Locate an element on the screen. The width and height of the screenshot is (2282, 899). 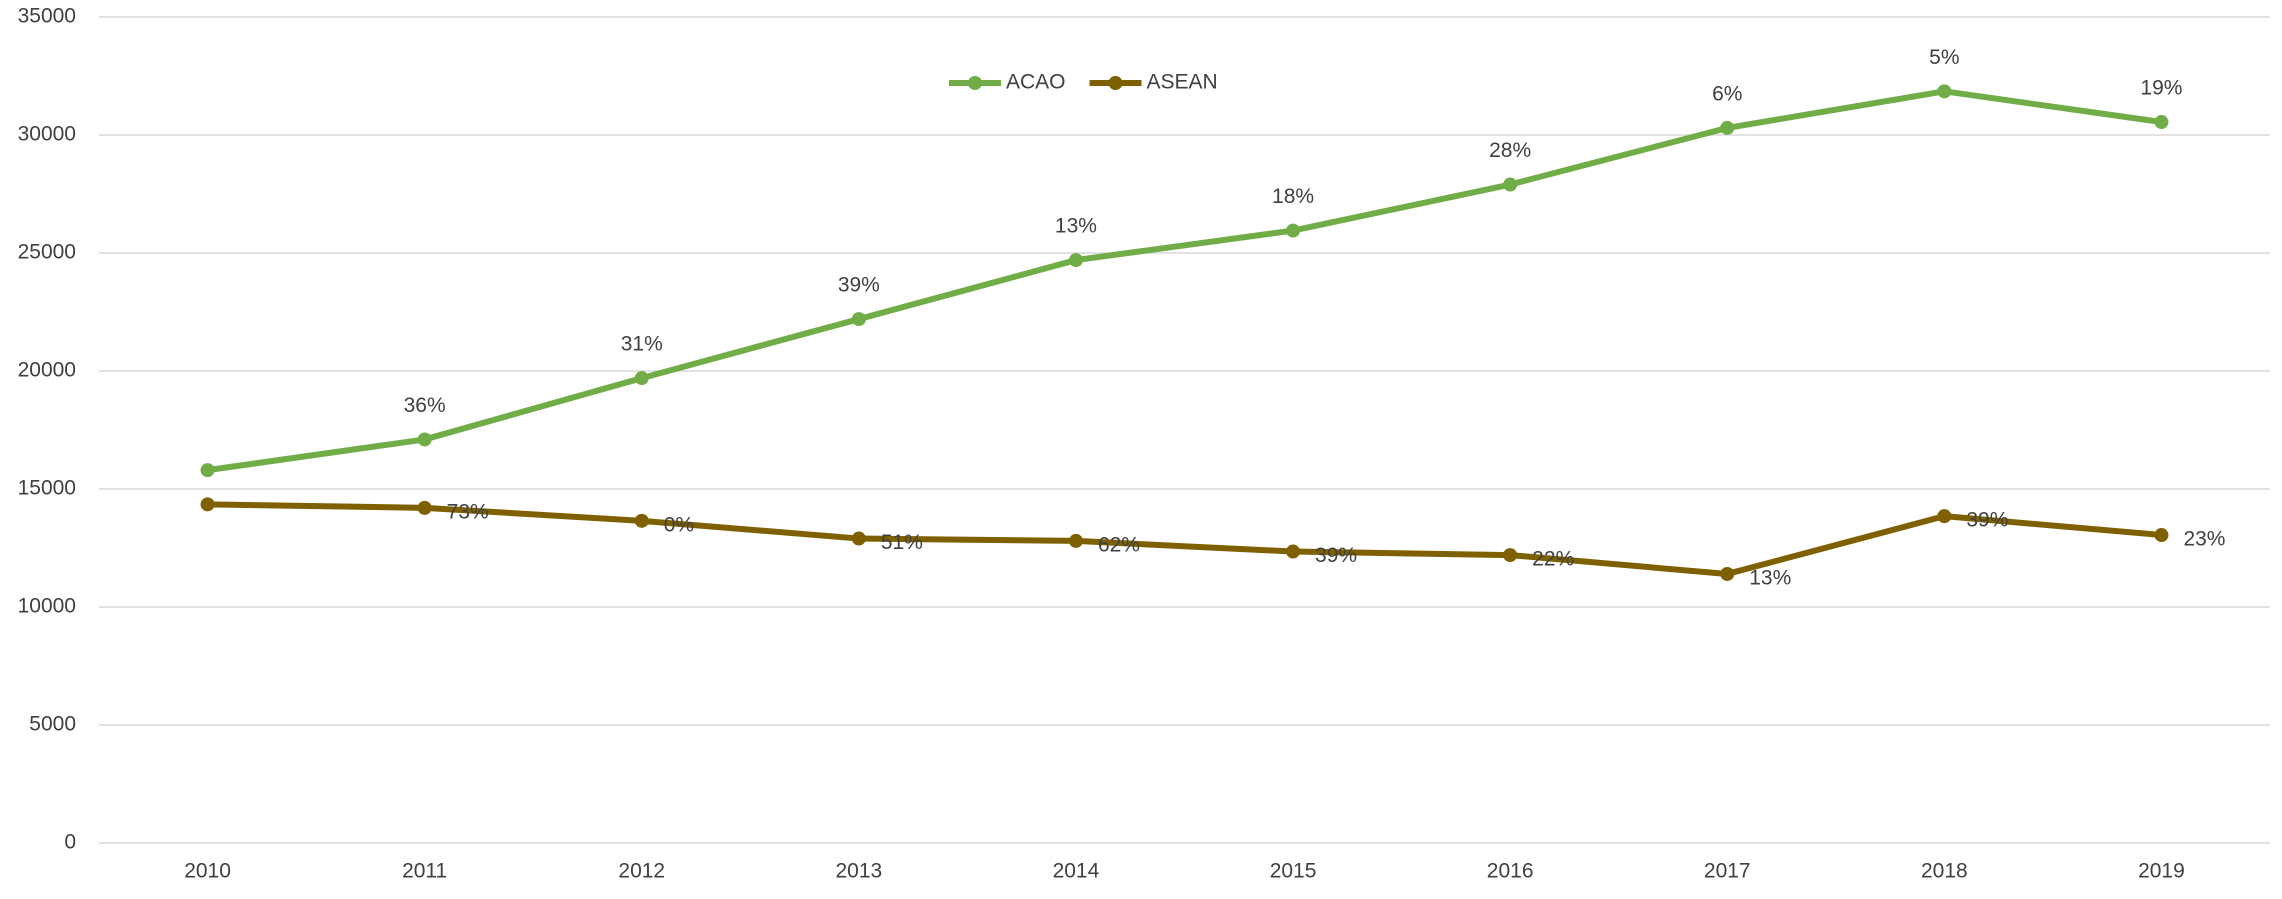
x-tick-label: 2013 is located at coordinates (858, 871).